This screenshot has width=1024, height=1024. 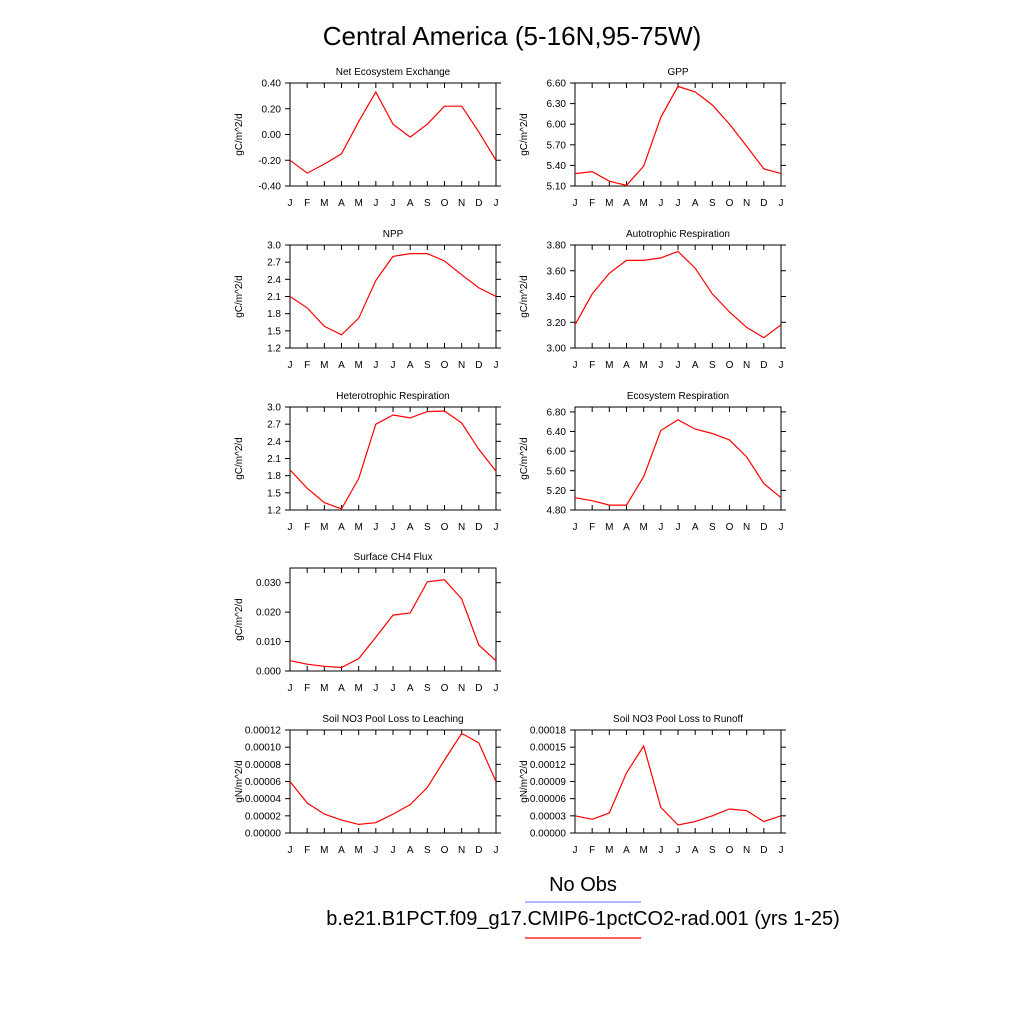 I want to click on panel-title: Autotrophic Respiration, so click(x=678, y=234).